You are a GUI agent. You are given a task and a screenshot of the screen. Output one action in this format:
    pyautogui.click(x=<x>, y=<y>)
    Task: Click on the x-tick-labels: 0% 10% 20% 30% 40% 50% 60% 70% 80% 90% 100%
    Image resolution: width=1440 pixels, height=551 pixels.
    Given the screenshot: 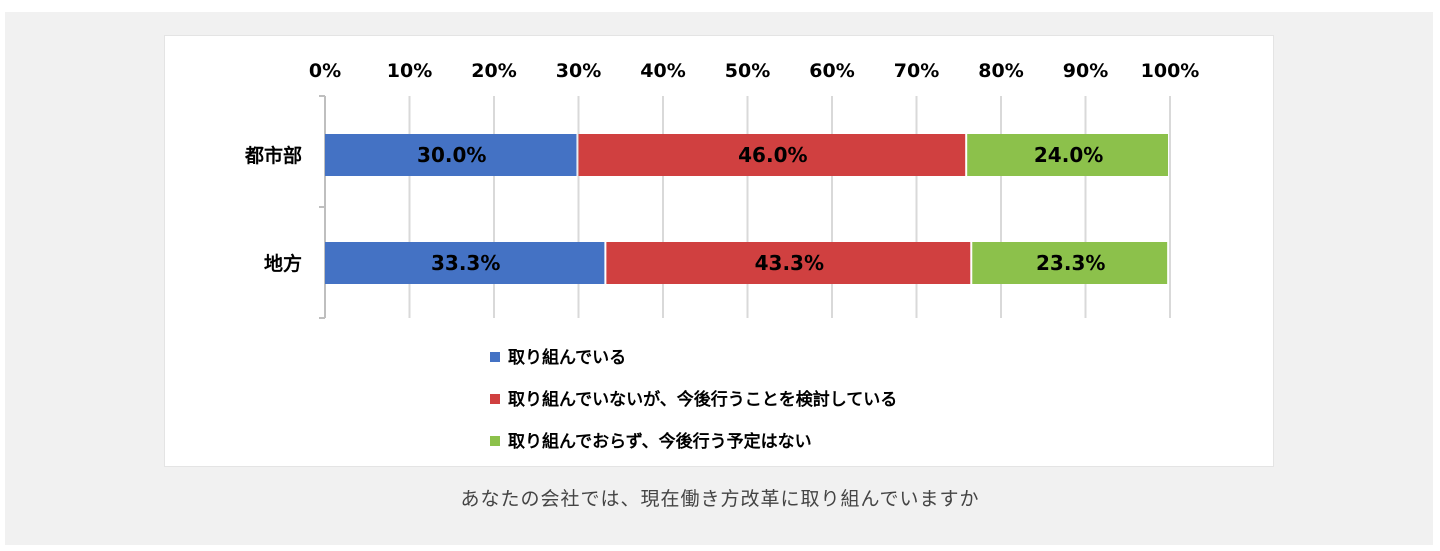 What is the action you would take?
    pyautogui.click(x=754, y=71)
    